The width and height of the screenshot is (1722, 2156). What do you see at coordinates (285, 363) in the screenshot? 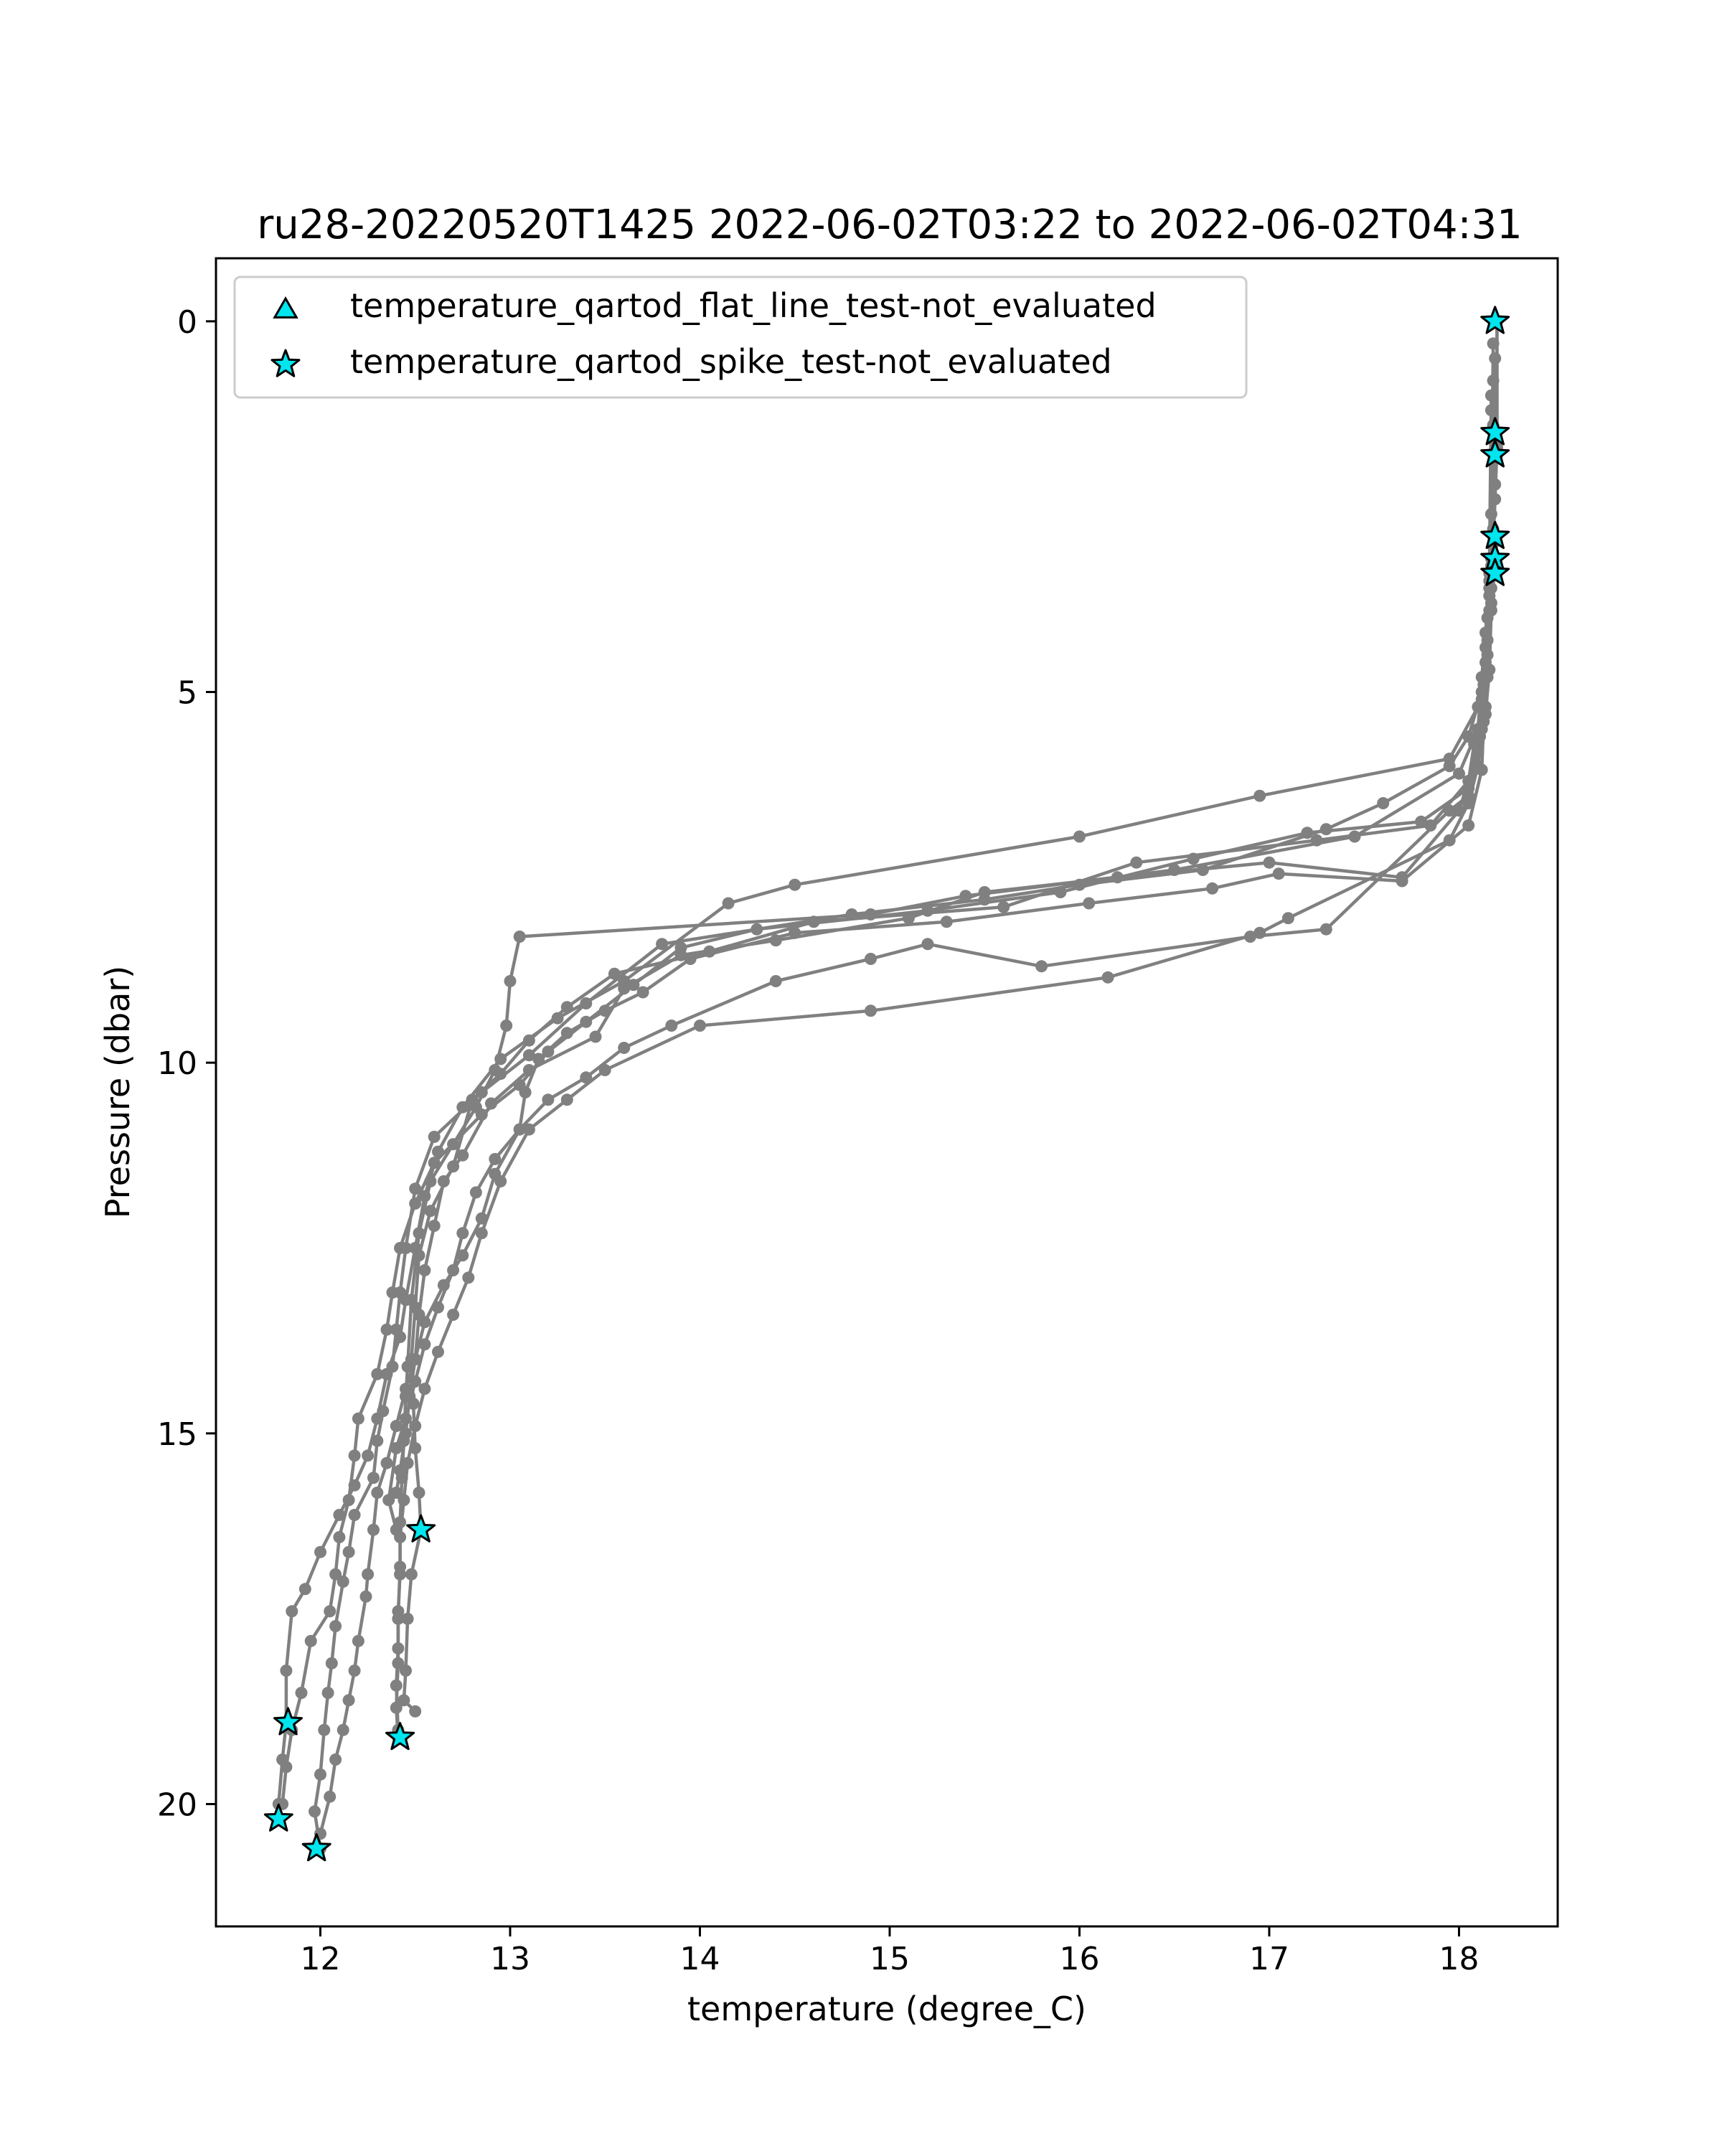
I see `legend-star-shape` at bounding box center [285, 363].